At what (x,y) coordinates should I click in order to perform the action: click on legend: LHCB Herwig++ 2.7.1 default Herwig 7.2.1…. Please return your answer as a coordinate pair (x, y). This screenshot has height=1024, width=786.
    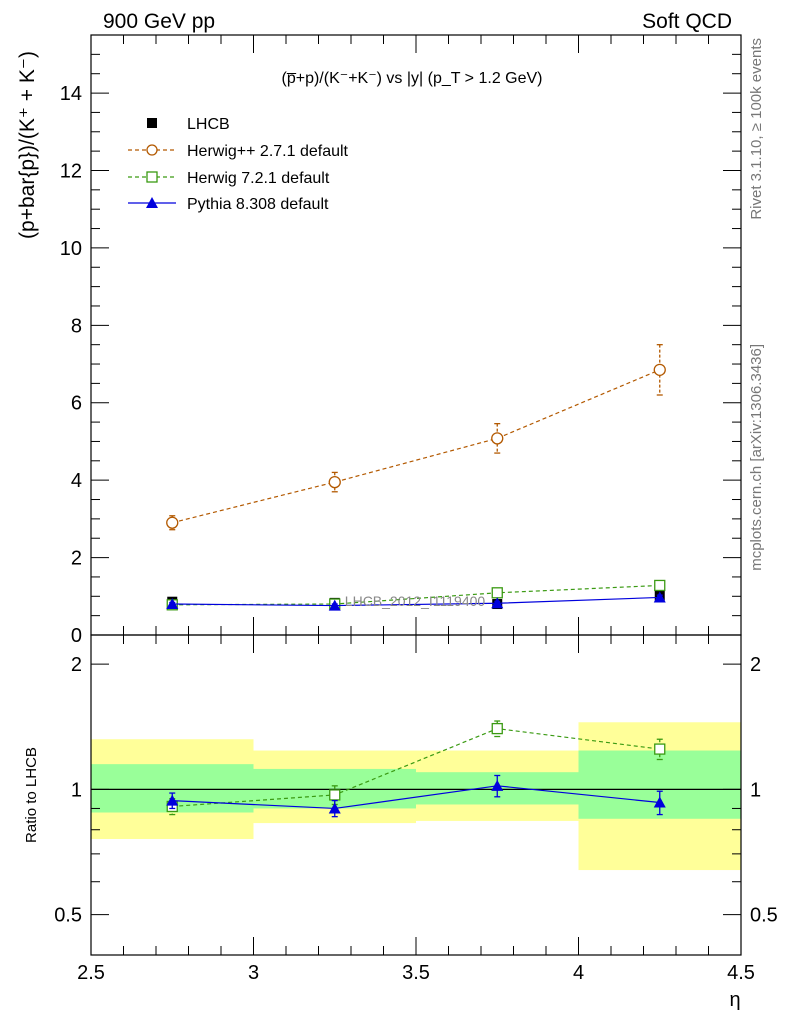
    Looking at the image, I should click on (238, 164).